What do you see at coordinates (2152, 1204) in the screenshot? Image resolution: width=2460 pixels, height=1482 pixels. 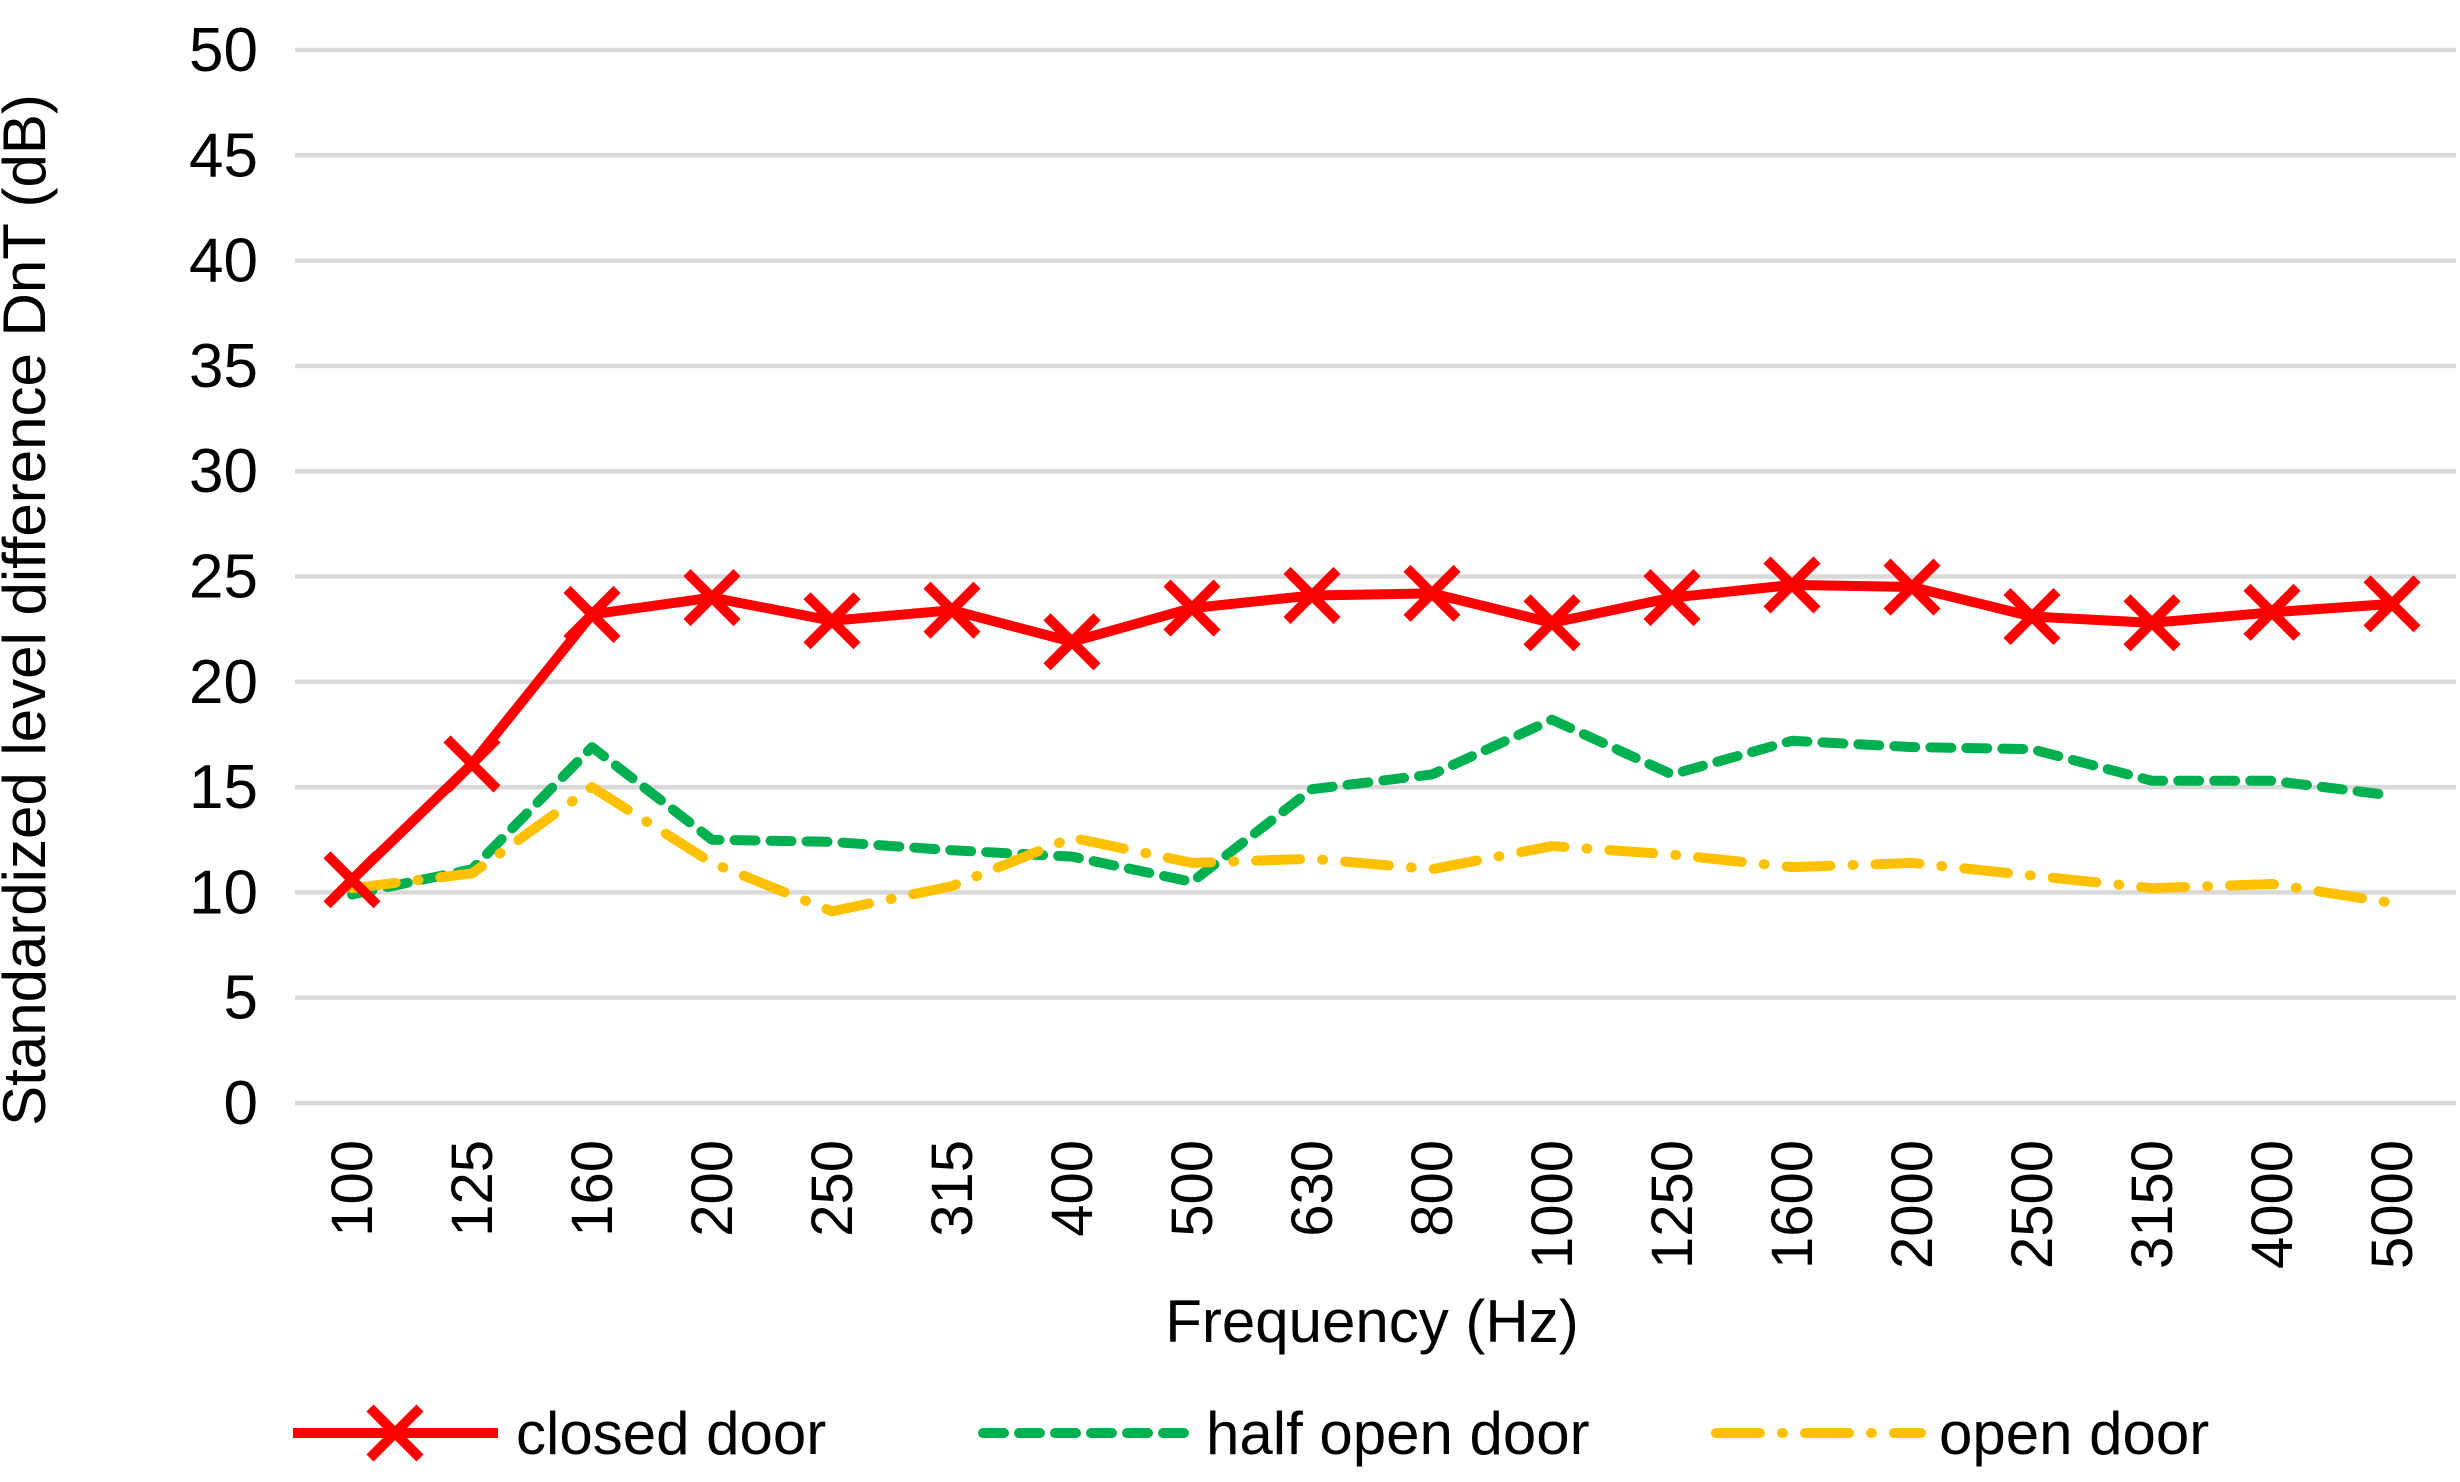 I see `x-tick-label: 3150` at bounding box center [2152, 1204].